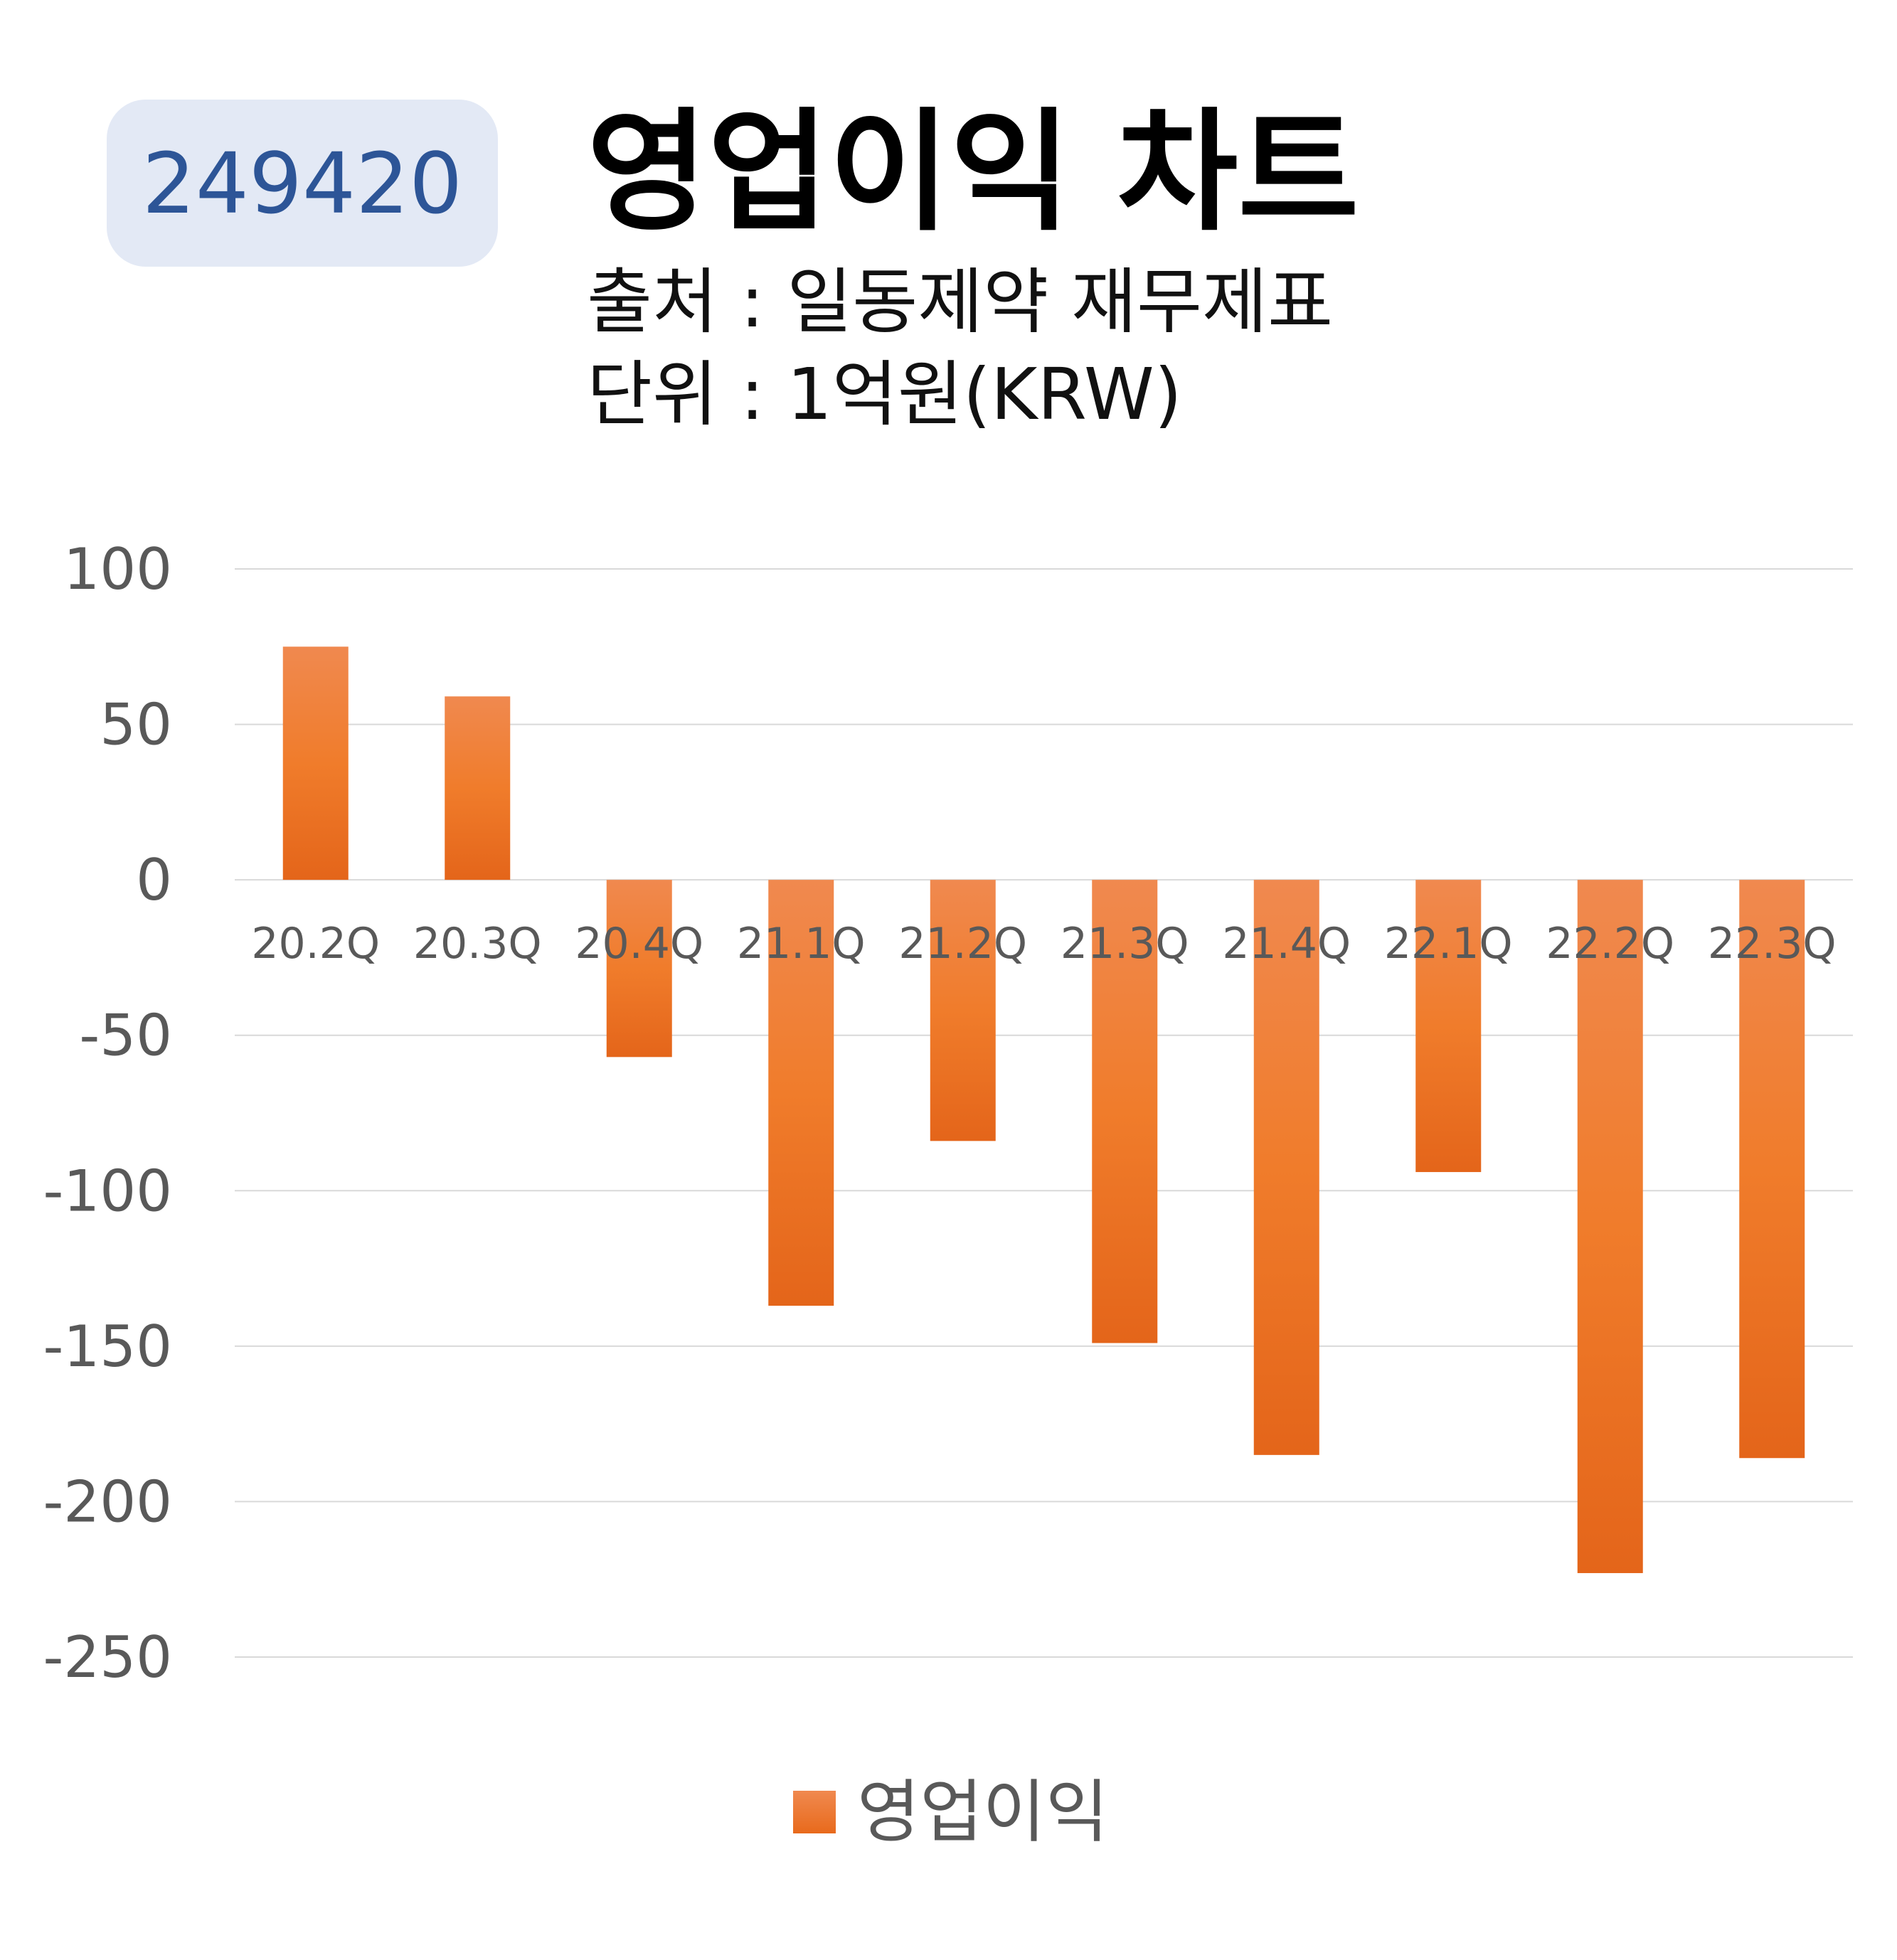  Describe the element at coordinates (960, 301) in the screenshot. I see `source-note: 출처 : 일동제약 재무제표` at that location.